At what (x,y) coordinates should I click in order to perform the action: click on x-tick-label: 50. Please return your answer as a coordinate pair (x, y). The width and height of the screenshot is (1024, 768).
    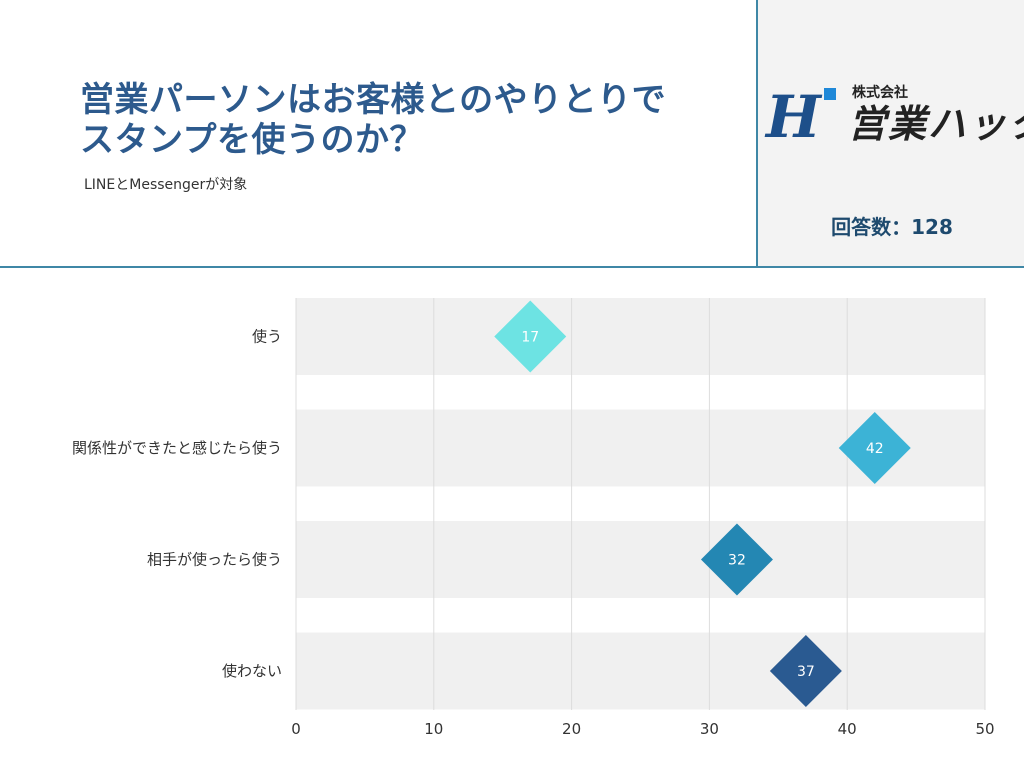
    Looking at the image, I should click on (984, 729).